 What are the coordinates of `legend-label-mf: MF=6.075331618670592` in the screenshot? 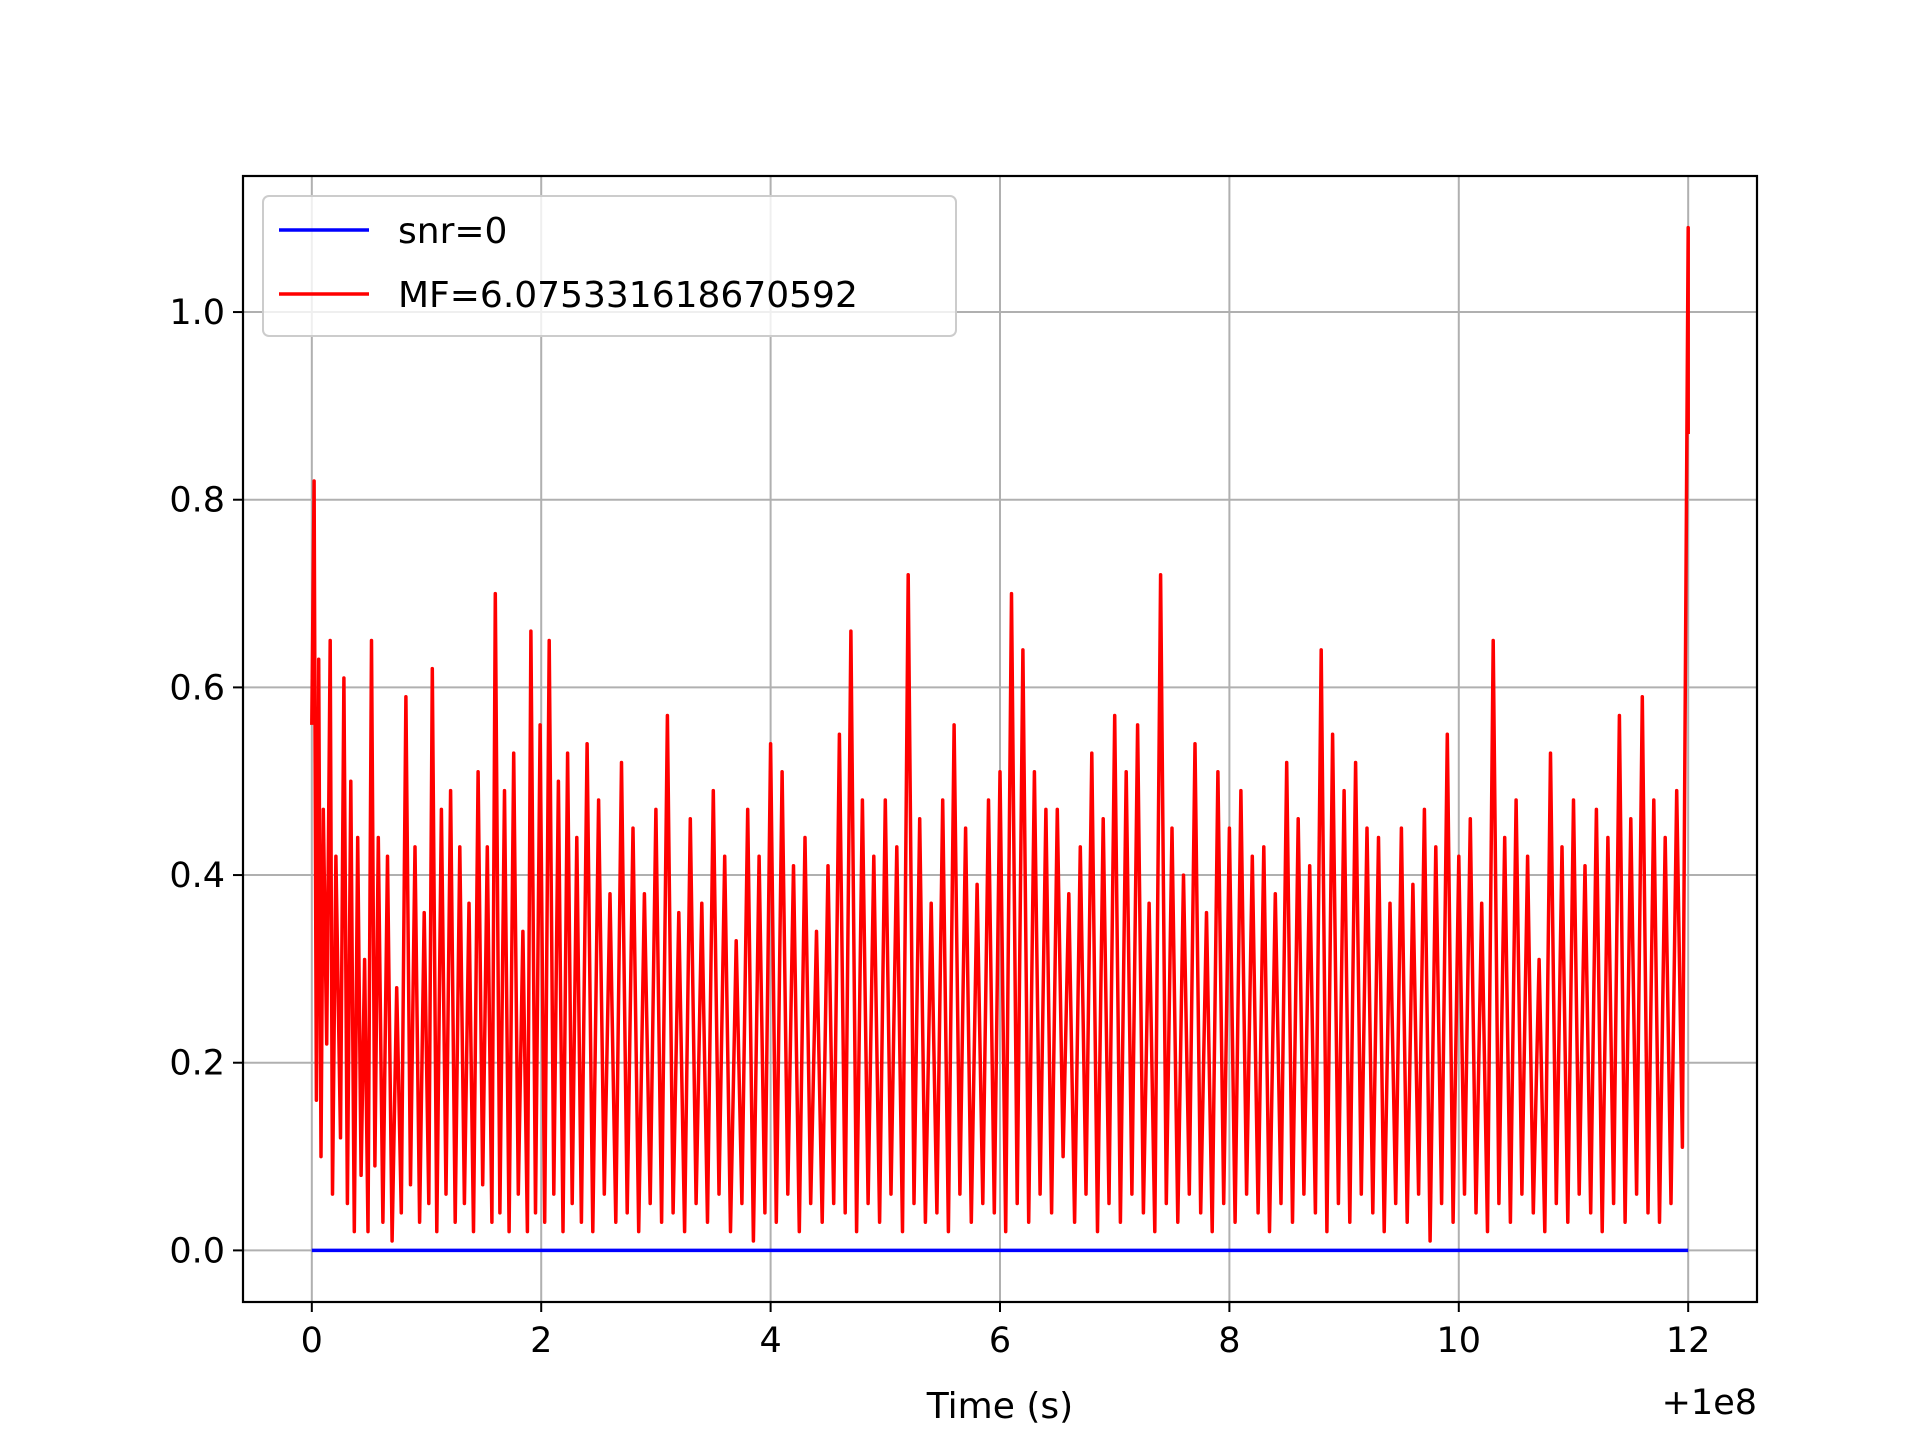 It's located at (628, 295).